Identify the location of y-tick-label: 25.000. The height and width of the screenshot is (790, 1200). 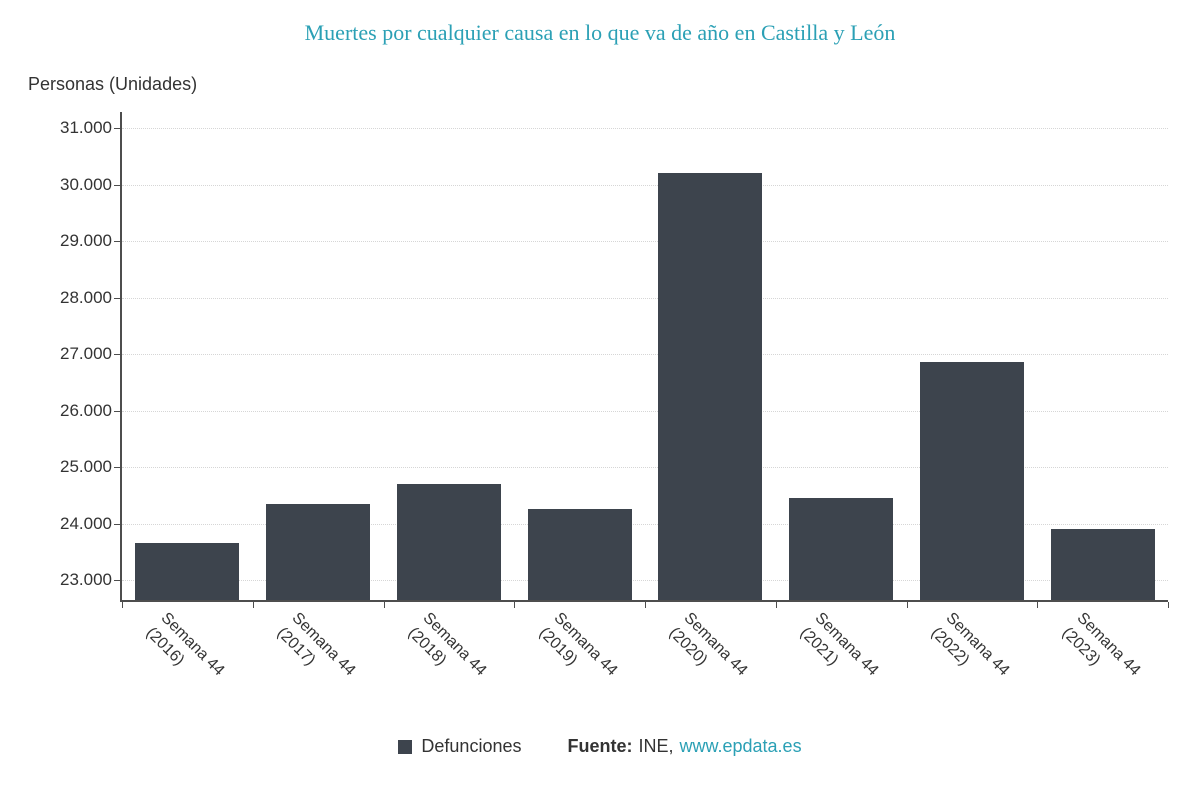
(86, 466).